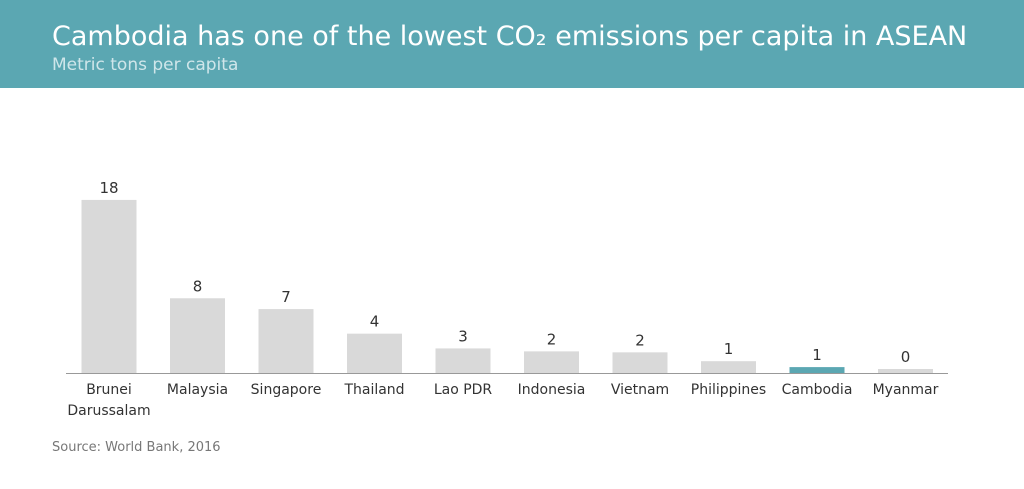 The image size is (1024, 489). Describe the element at coordinates (640, 362) in the screenshot. I see `bar-vietnam` at that location.